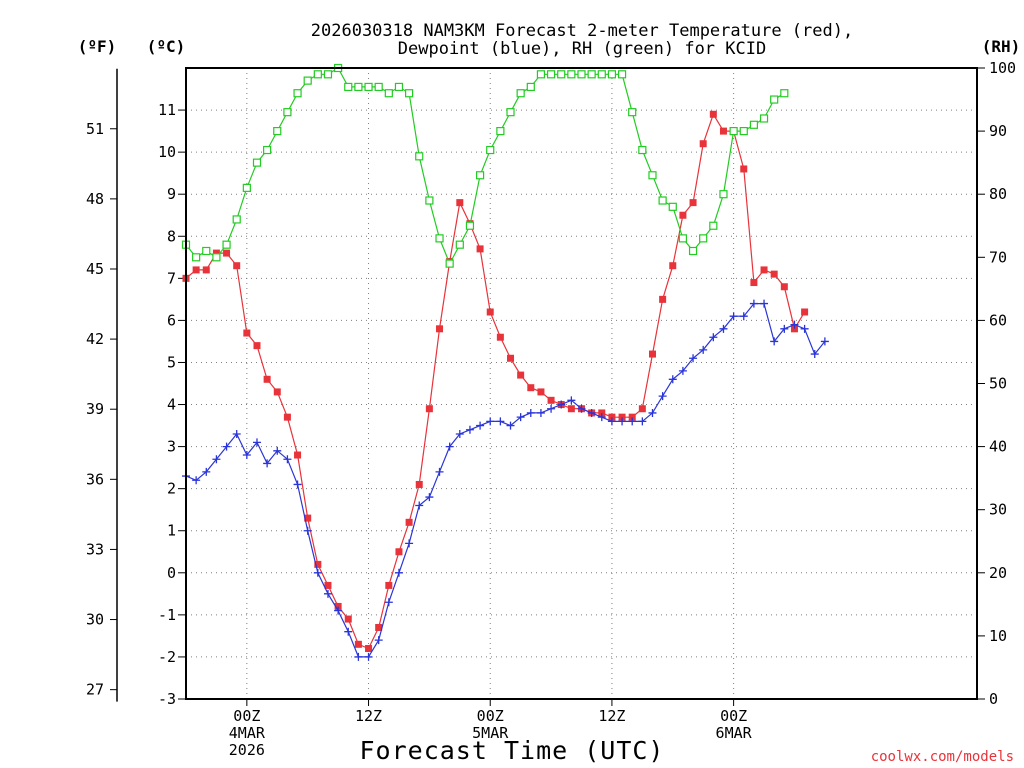 This screenshot has height=768, width=1024. What do you see at coordinates (998, 131) in the screenshot?
I see `rh-tick-label: 90` at bounding box center [998, 131].